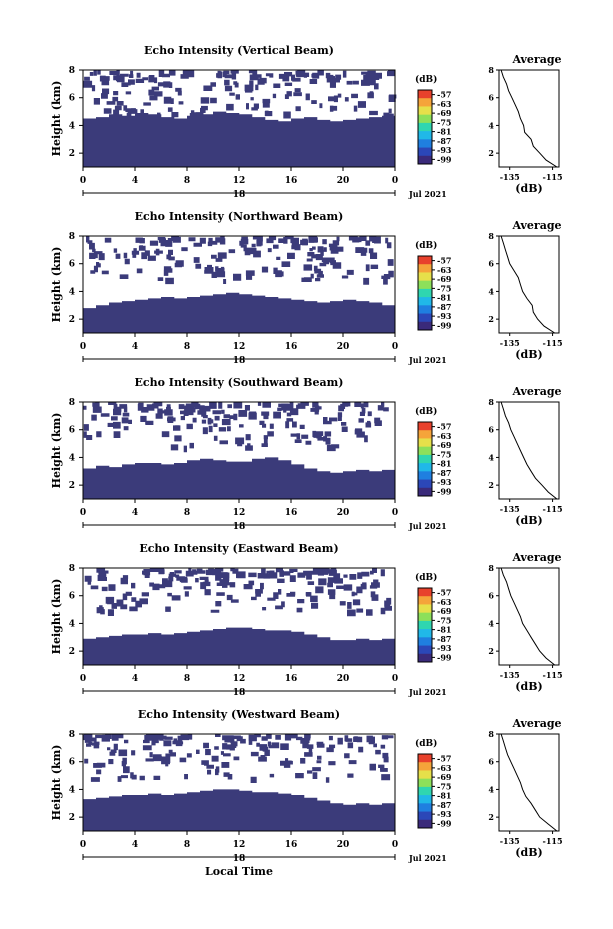 The height and width of the screenshot is (929, 613). I want to click on colorbar-tick-label: -93, so click(444, 482).